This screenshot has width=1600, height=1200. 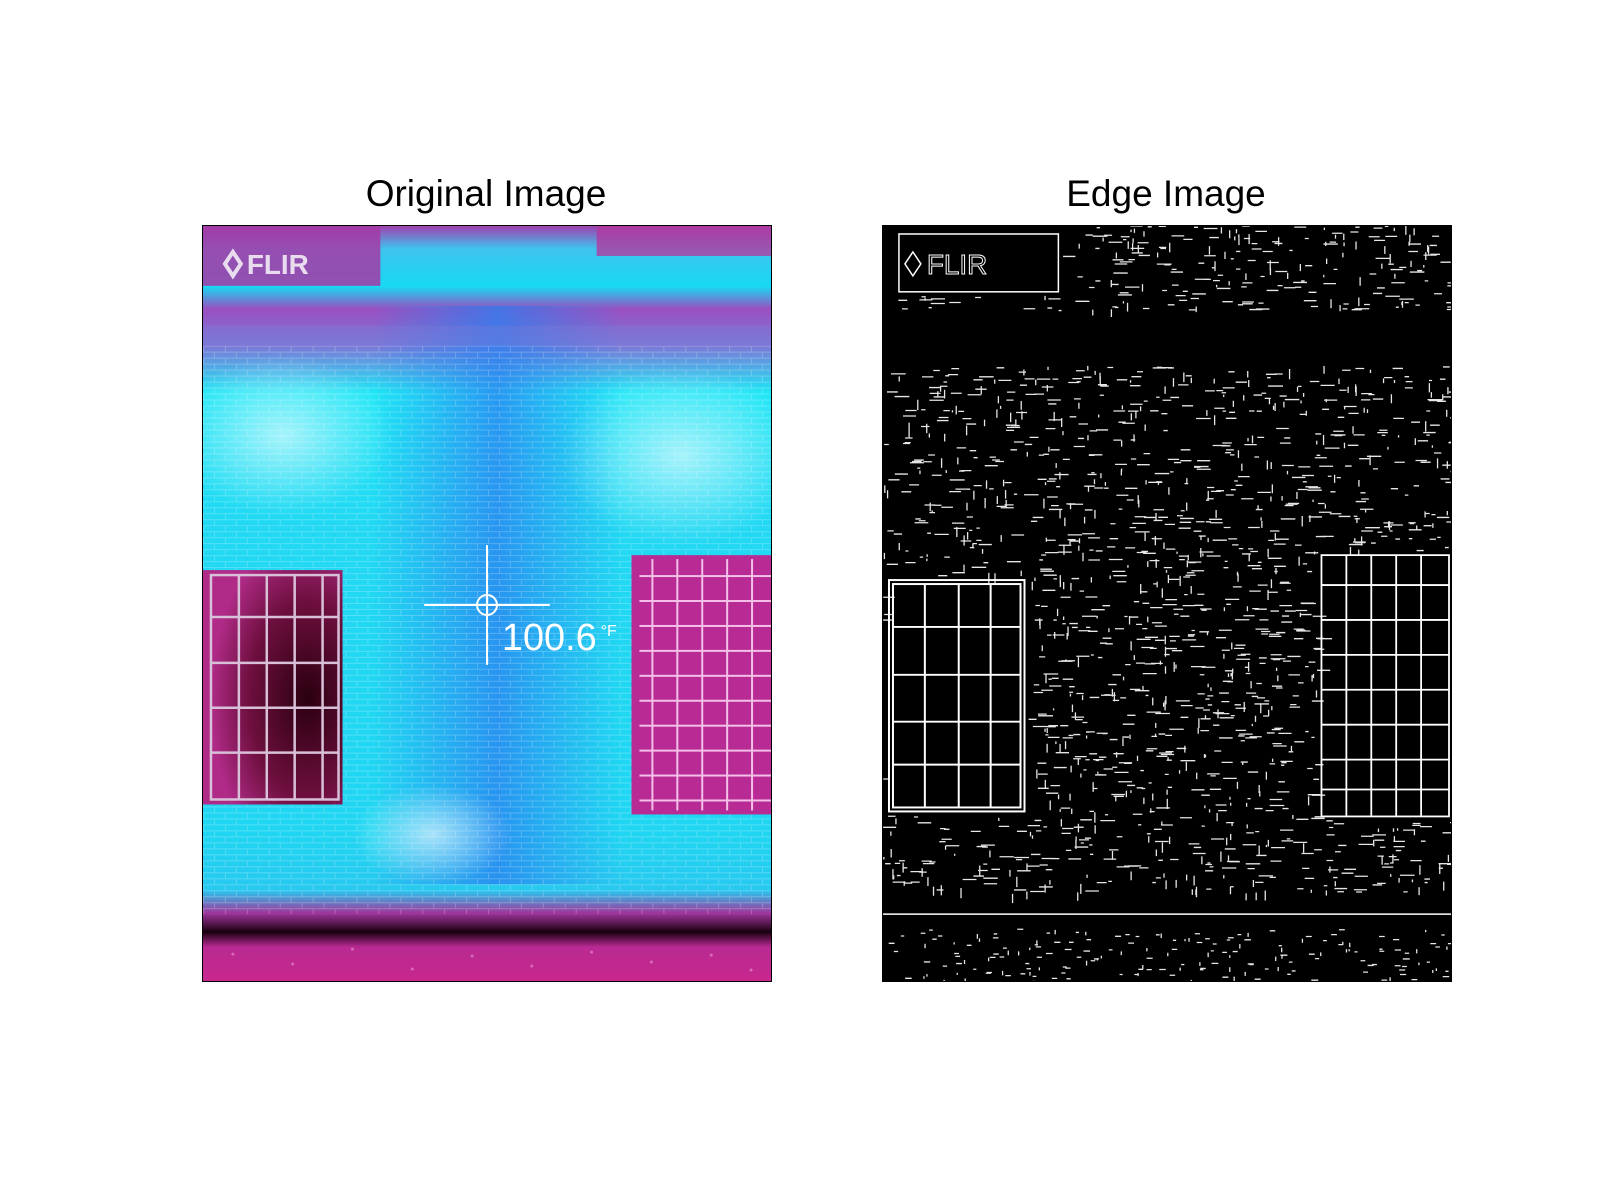 What do you see at coordinates (1385, 686) in the screenshot?
I see `edge-window-right` at bounding box center [1385, 686].